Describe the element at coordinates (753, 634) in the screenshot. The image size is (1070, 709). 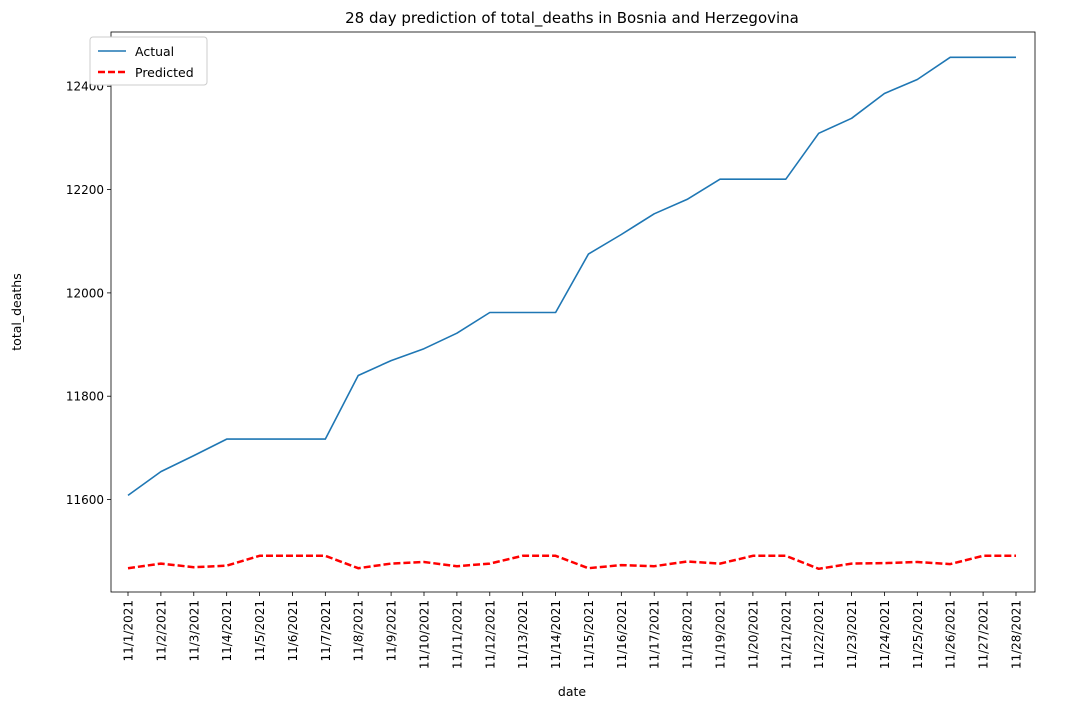
I see `x-tick-label: 11/20/2021` at that location.